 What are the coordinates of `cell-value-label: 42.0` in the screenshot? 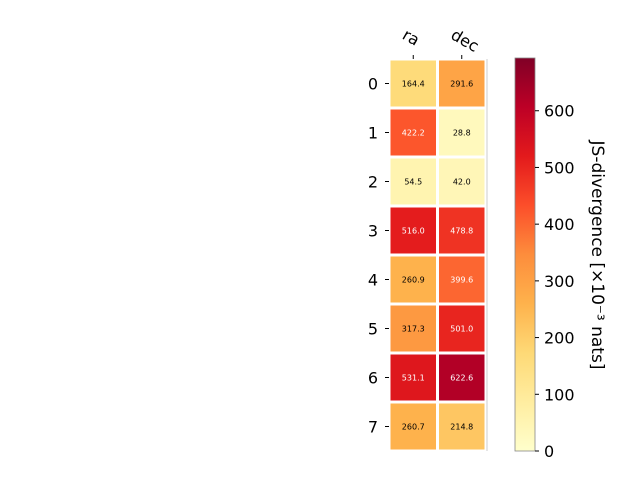 It's located at (462, 182).